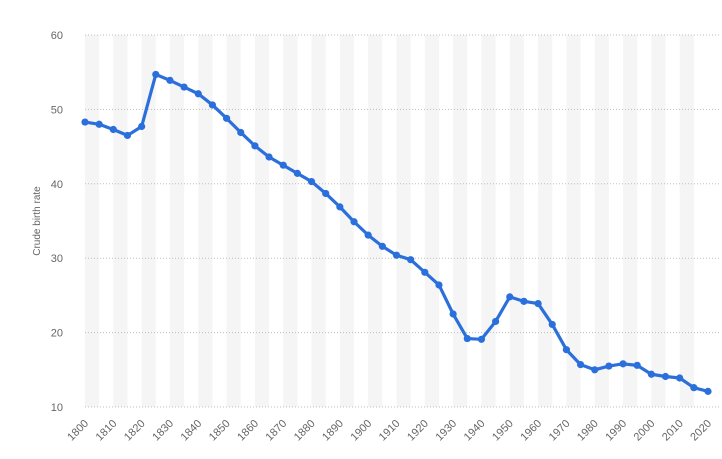 The height and width of the screenshot is (459, 722). I want to click on x-tick-label: 1870, so click(277, 431).